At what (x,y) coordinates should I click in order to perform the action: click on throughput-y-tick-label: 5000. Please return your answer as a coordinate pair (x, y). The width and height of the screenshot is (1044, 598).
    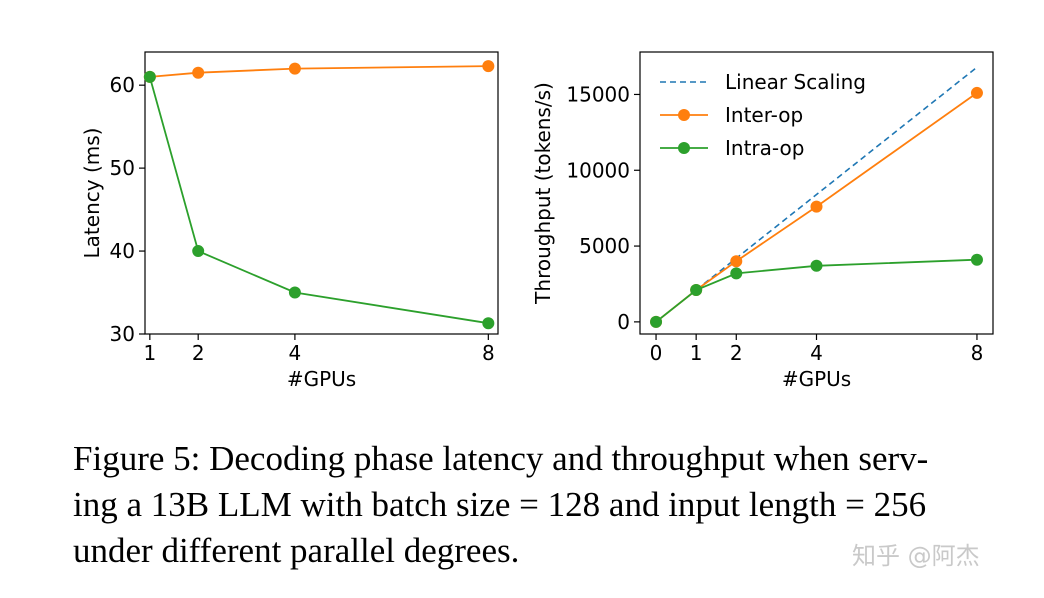
    Looking at the image, I should click on (604, 246).